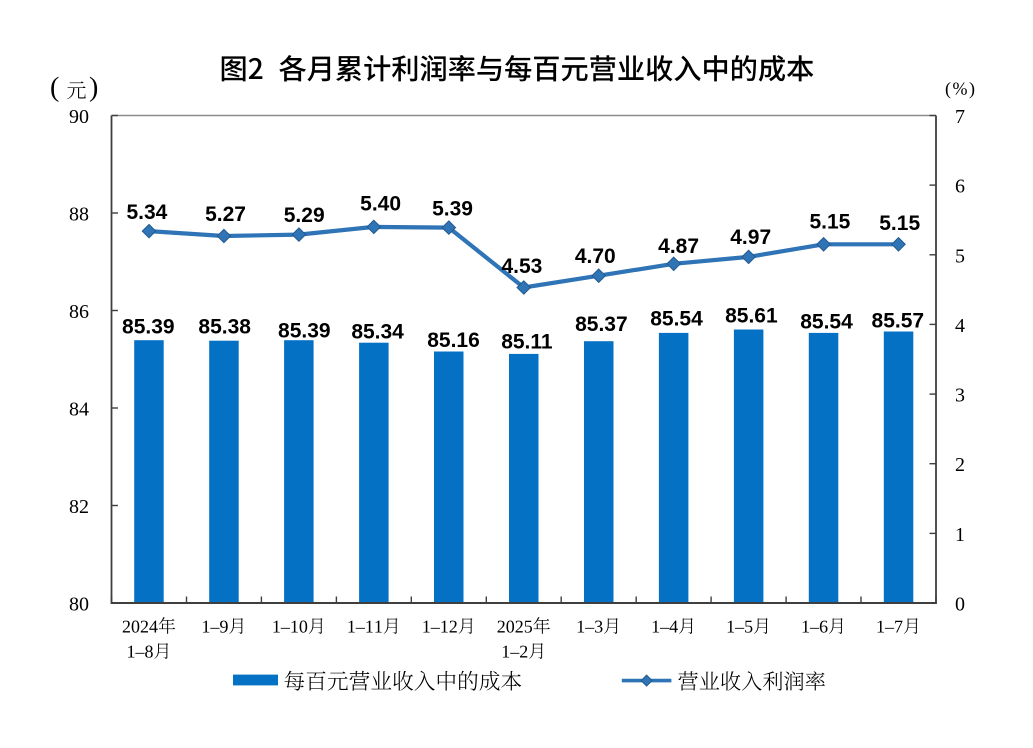 The image size is (1033, 748). Describe the element at coordinates (521, 266) in the screenshot. I see `svg-text: 4.53` at that location.